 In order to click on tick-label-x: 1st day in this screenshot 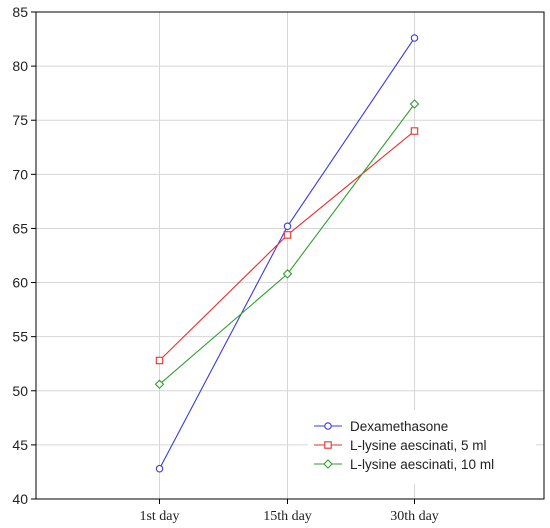, I will do `click(159, 516)`.